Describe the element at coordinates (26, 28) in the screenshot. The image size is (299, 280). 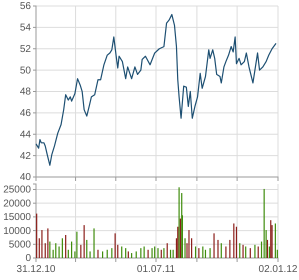
I see `y-tick-label: 54` at that location.